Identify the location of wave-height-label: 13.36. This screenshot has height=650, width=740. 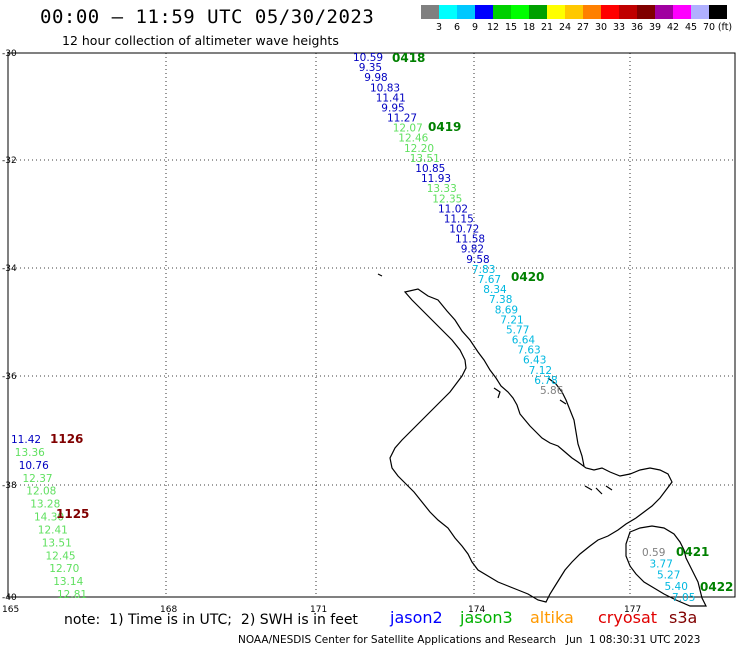
(30, 453).